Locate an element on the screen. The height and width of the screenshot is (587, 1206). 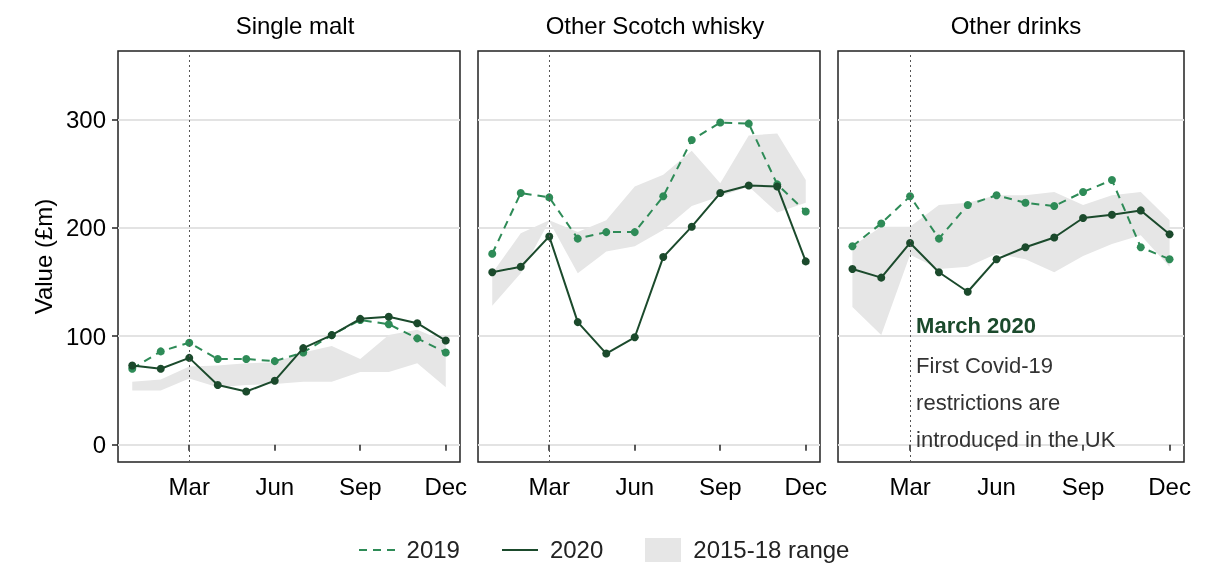
legend-label: 2015-18 range is located at coordinates (771, 550).